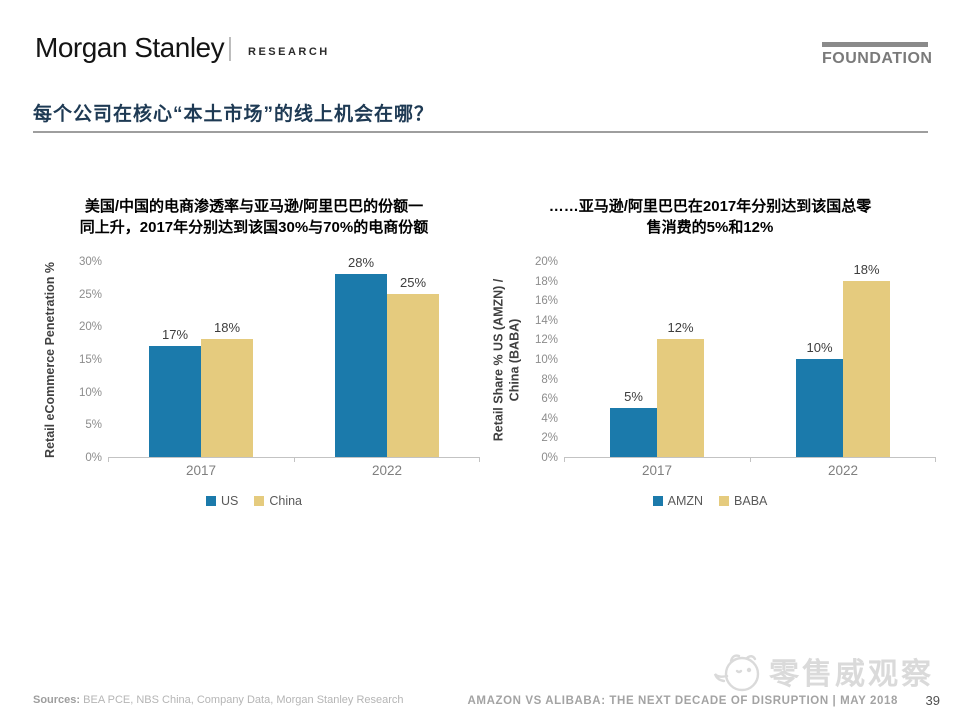 The width and height of the screenshot is (960, 720). What do you see at coordinates (413, 282) in the screenshot?
I see `bar-value-label: 25%` at bounding box center [413, 282].